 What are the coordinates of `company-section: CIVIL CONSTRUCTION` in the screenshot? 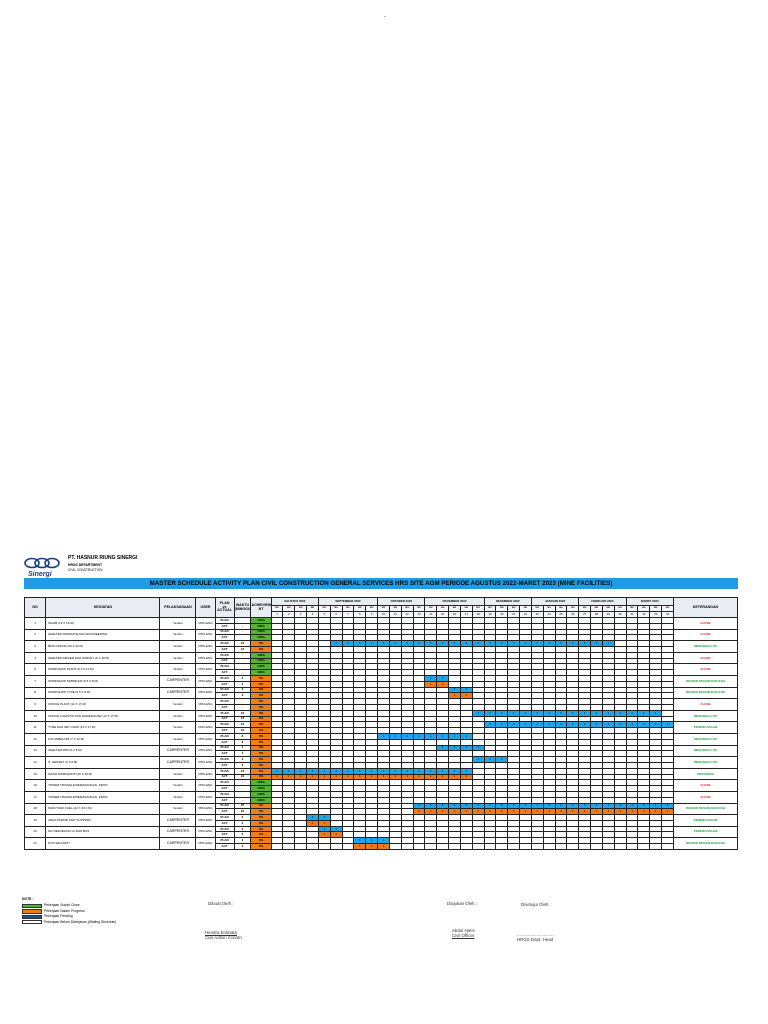 It's located at (85, 570).